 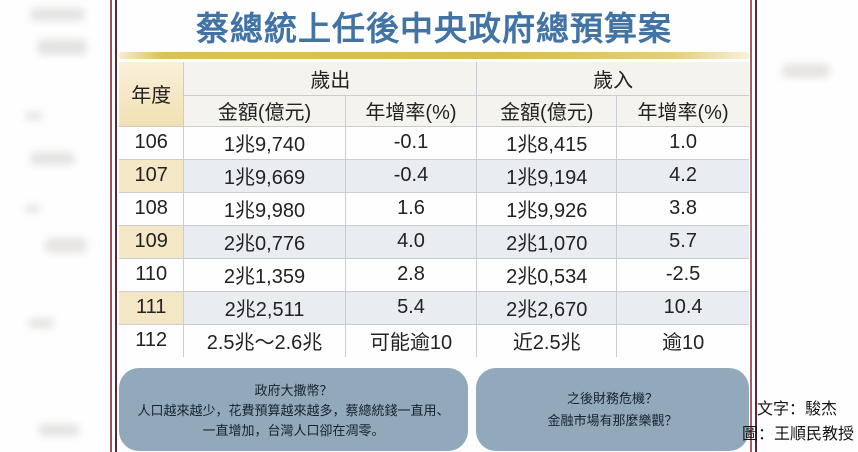 I want to click on table-row: 106 1兆9,740 -0.1 1兆8,415 1.0, so click(x=434, y=142).